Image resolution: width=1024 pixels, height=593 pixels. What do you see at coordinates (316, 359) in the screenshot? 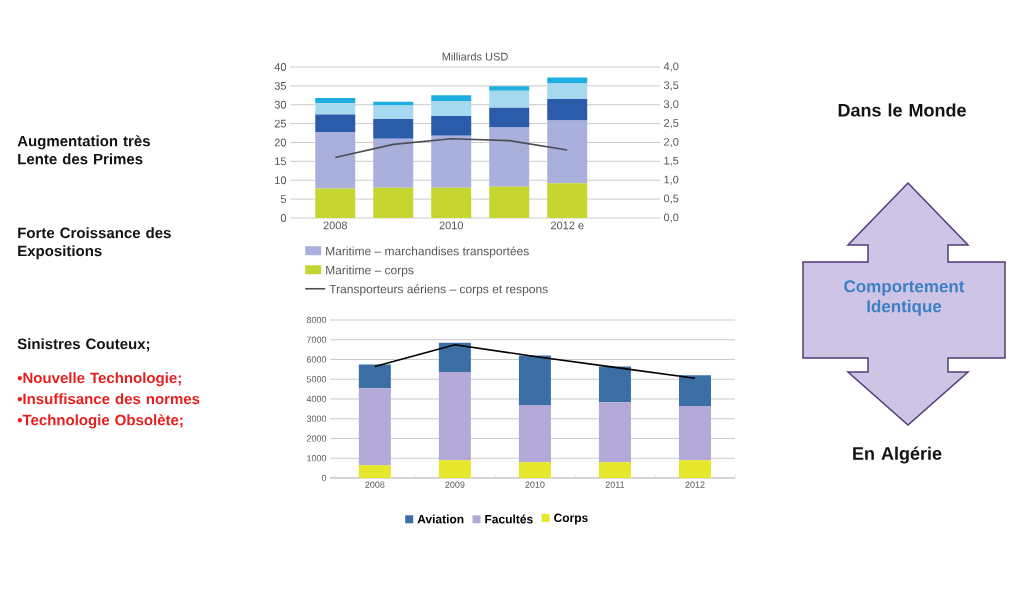
I see `y-tick-label: 6000` at bounding box center [316, 359].